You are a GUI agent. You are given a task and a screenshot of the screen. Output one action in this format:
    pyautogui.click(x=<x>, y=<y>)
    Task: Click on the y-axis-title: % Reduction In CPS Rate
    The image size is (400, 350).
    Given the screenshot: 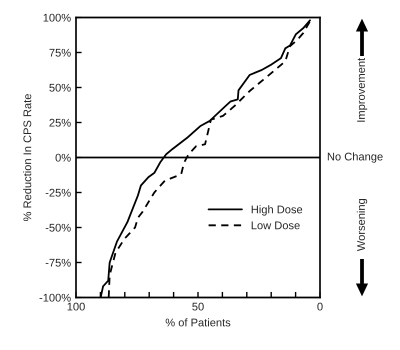 What is the action you would take?
    pyautogui.click(x=27, y=158)
    